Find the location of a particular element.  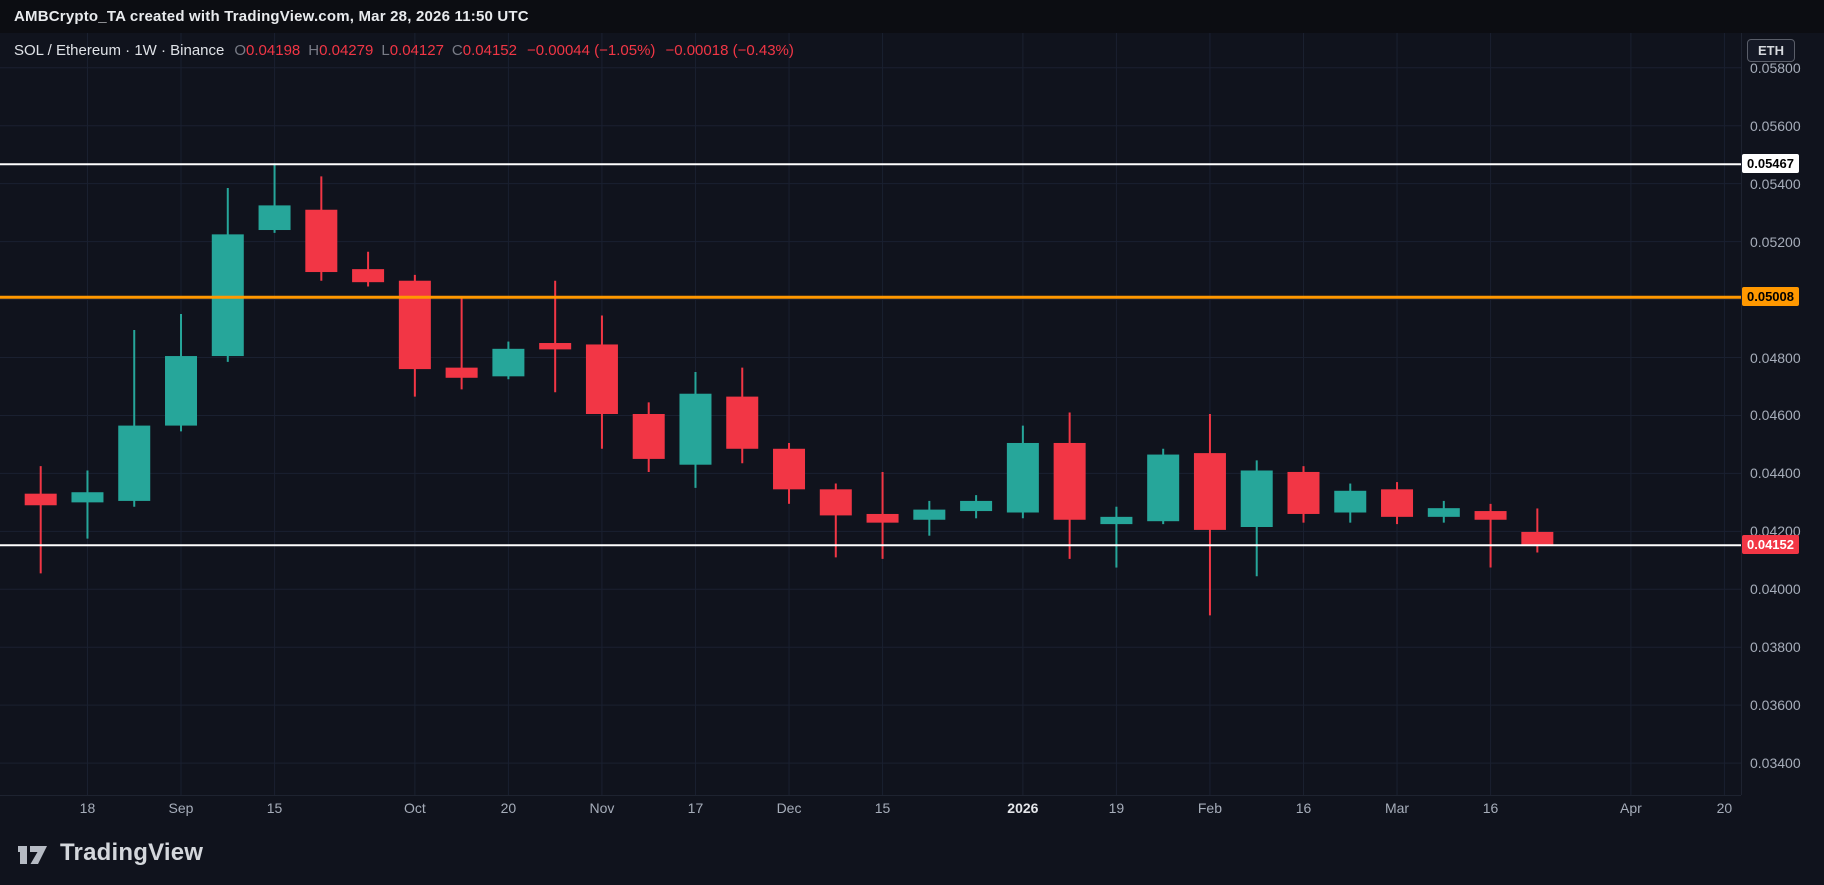

tradingview-wordmark: TradingView is located at coordinates (132, 852).